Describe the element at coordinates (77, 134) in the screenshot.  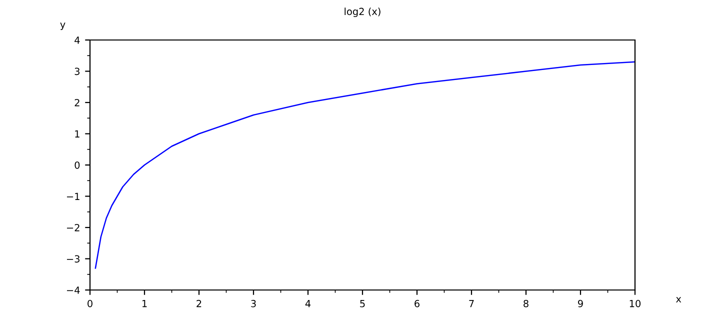
I see `y-tick-label: 1` at that location.